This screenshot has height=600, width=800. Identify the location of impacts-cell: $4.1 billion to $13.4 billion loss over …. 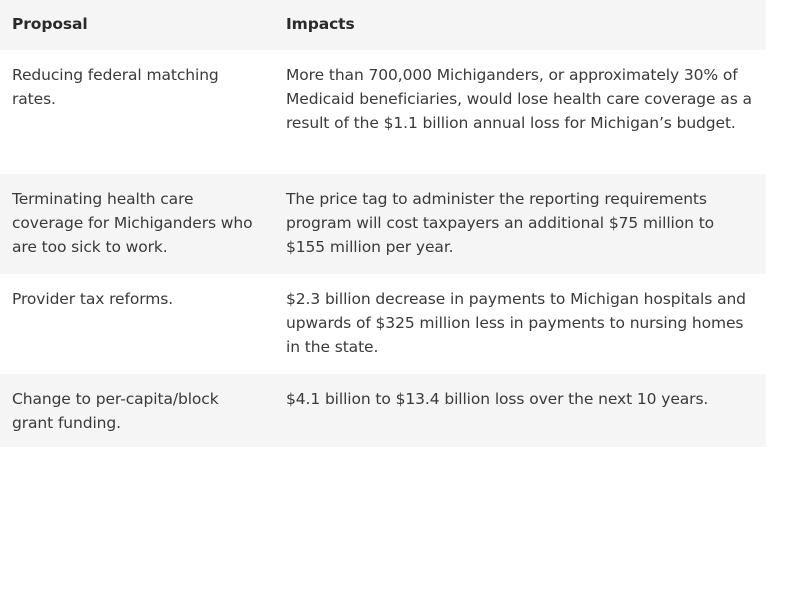
(497, 399).